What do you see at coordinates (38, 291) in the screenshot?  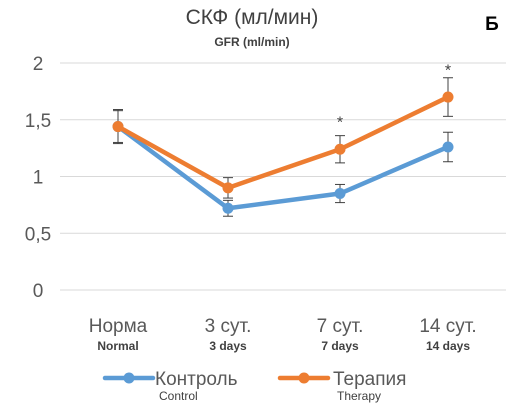 I see `y-tick-label: 0` at bounding box center [38, 291].